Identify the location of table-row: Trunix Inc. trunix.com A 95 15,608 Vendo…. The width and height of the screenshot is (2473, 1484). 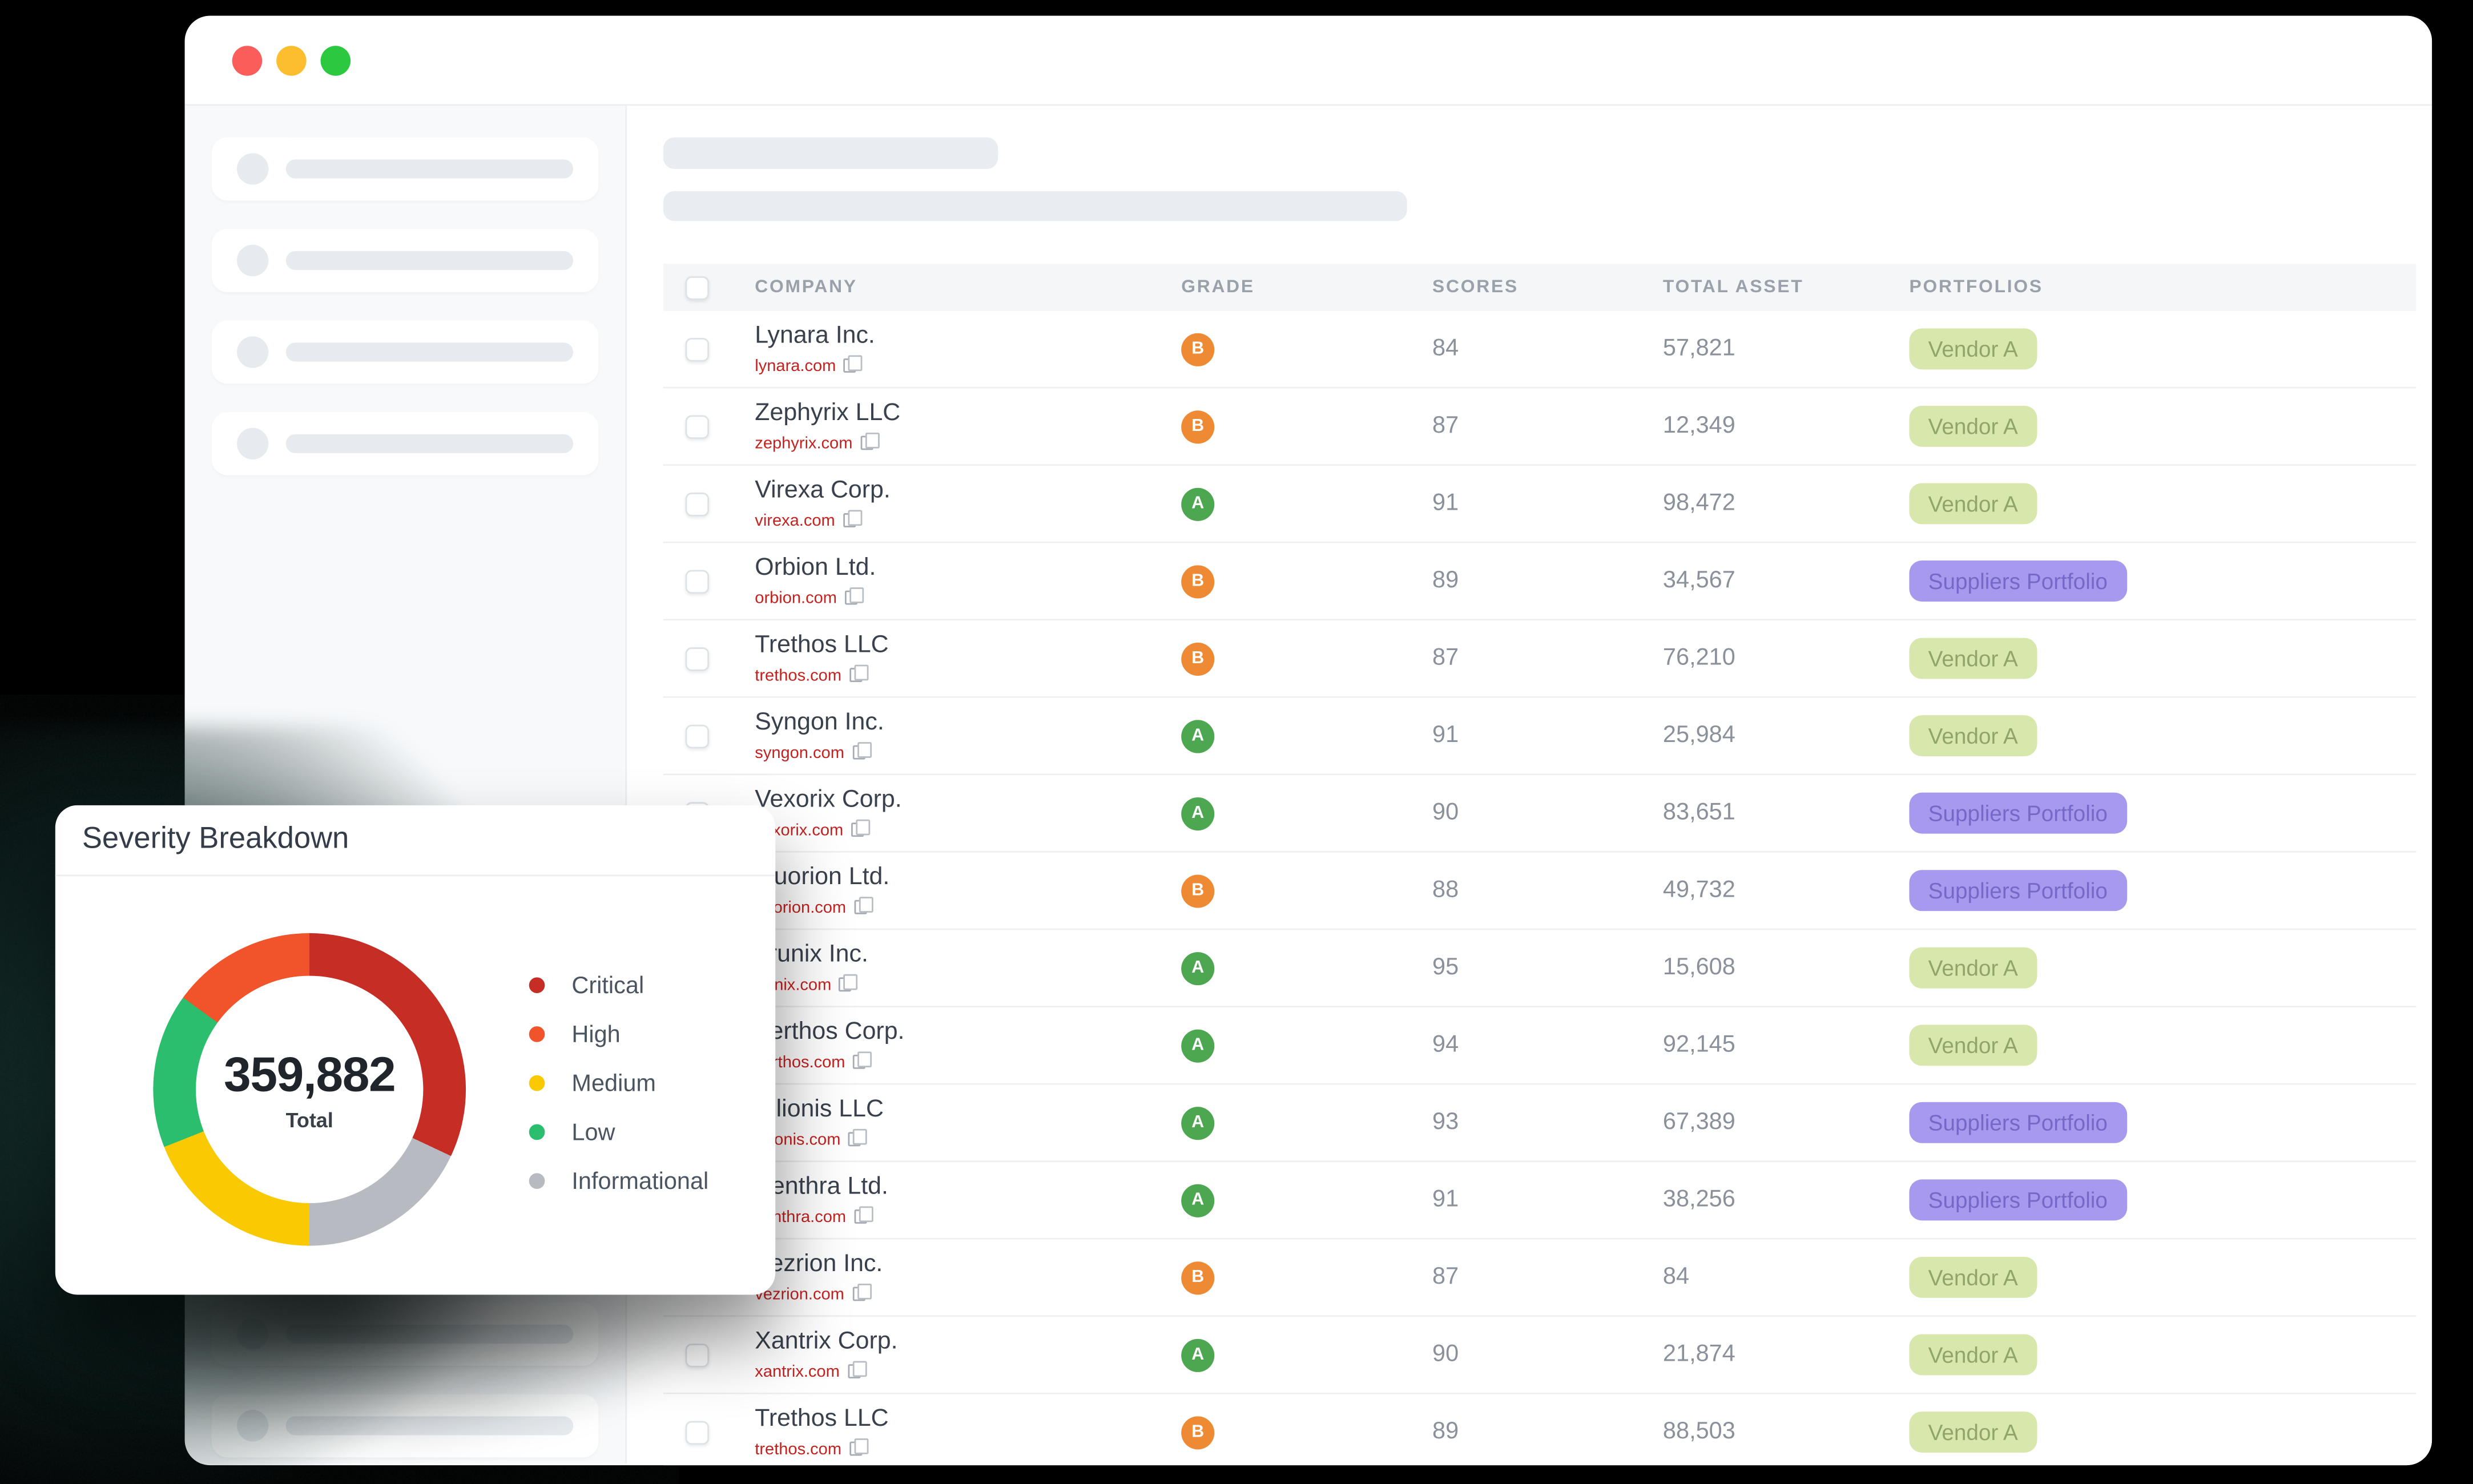
(1540, 969).